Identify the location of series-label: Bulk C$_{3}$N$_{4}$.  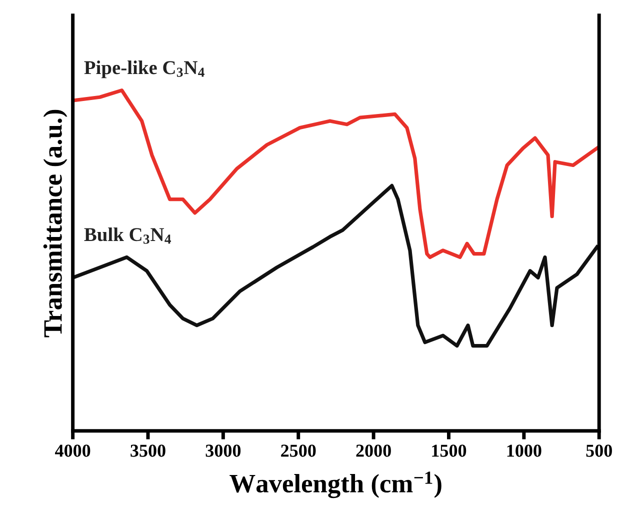
(127, 235).